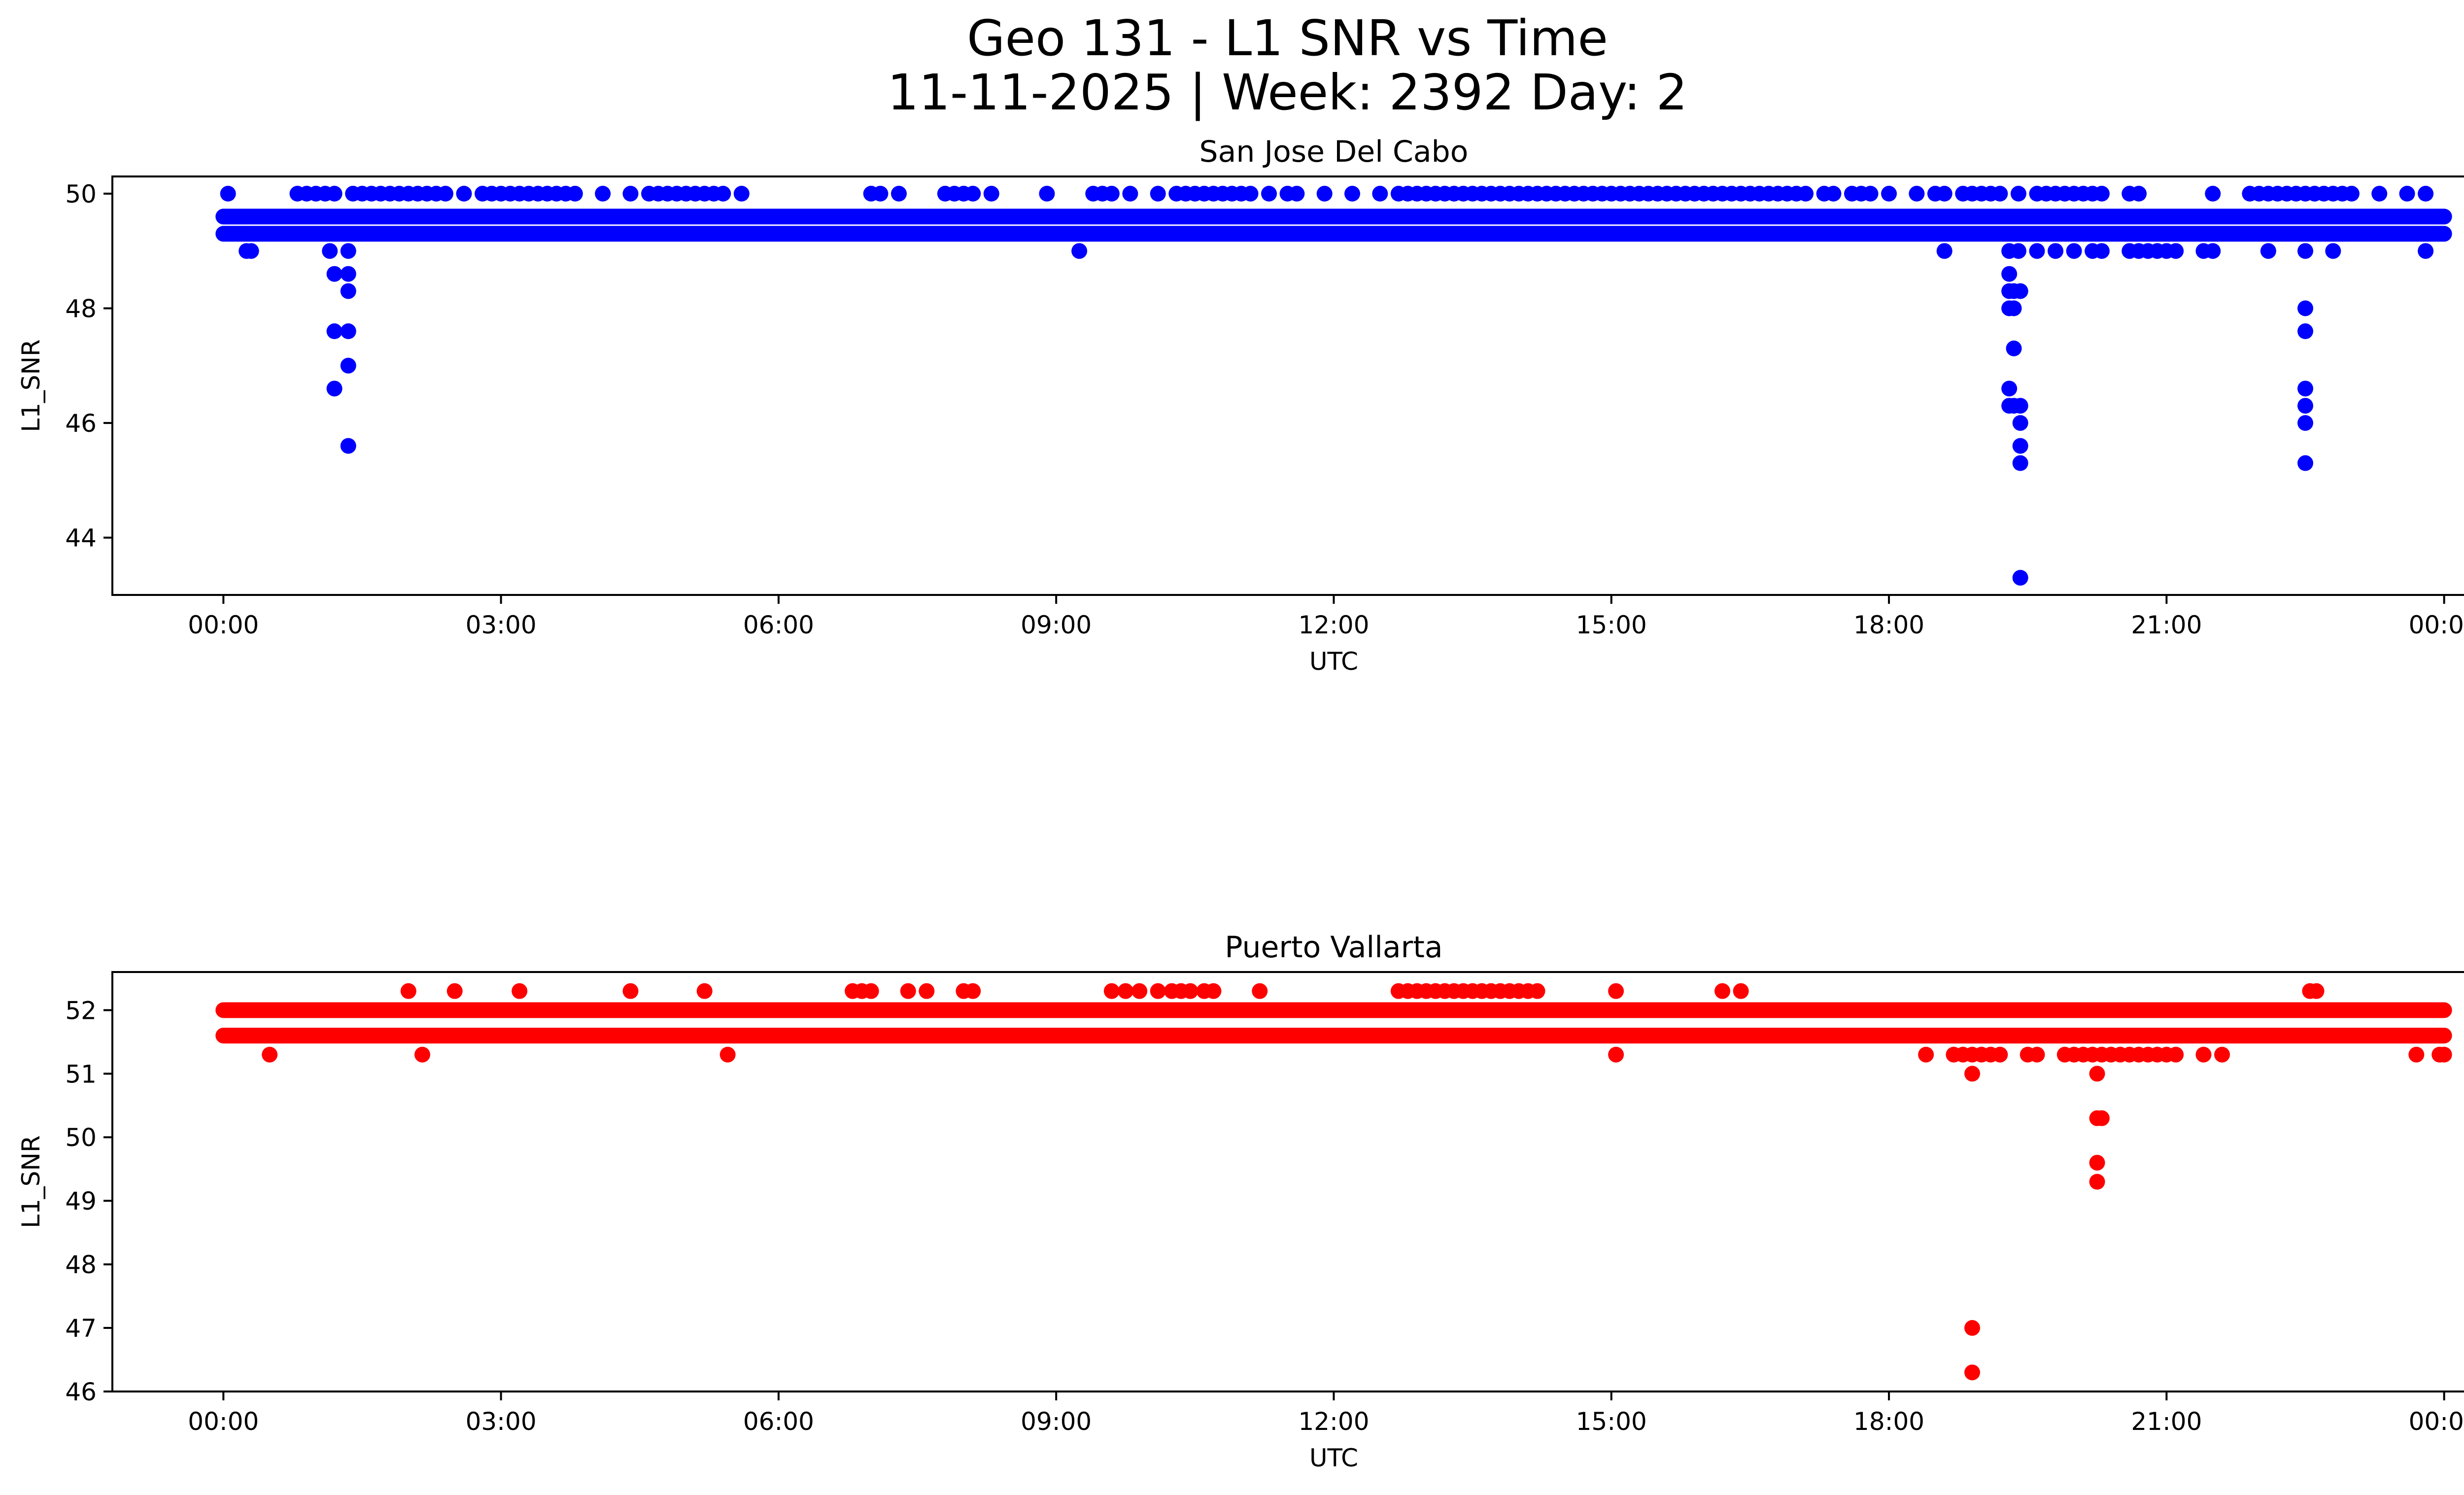 The image size is (2464, 1495). Describe the element at coordinates (81, 1201) in the screenshot. I see `y-tick-label: 49` at that location.